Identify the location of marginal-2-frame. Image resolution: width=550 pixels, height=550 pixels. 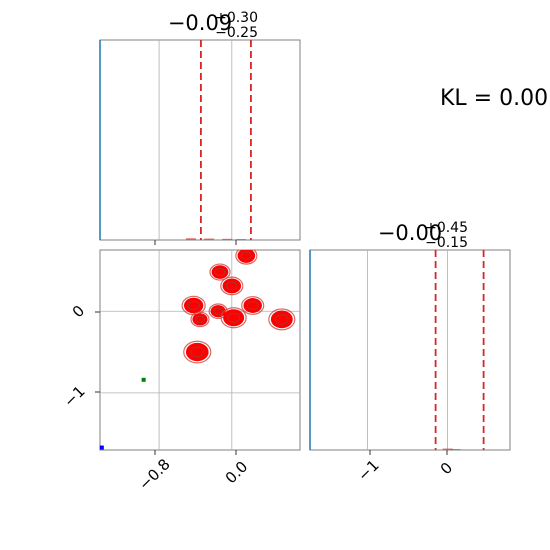
(410, 350).